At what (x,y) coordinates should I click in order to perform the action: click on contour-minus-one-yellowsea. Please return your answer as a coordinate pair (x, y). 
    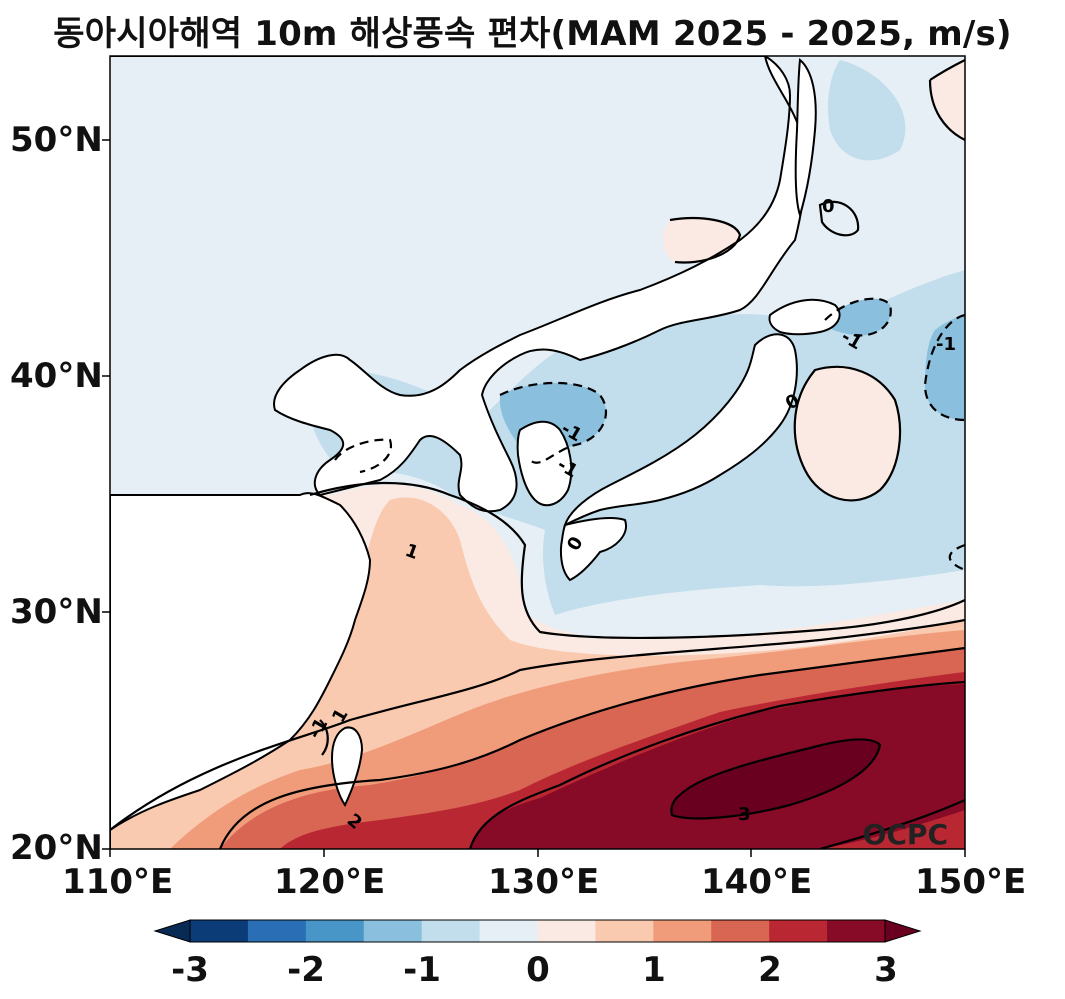
    Looking at the image, I should click on (553, 422).